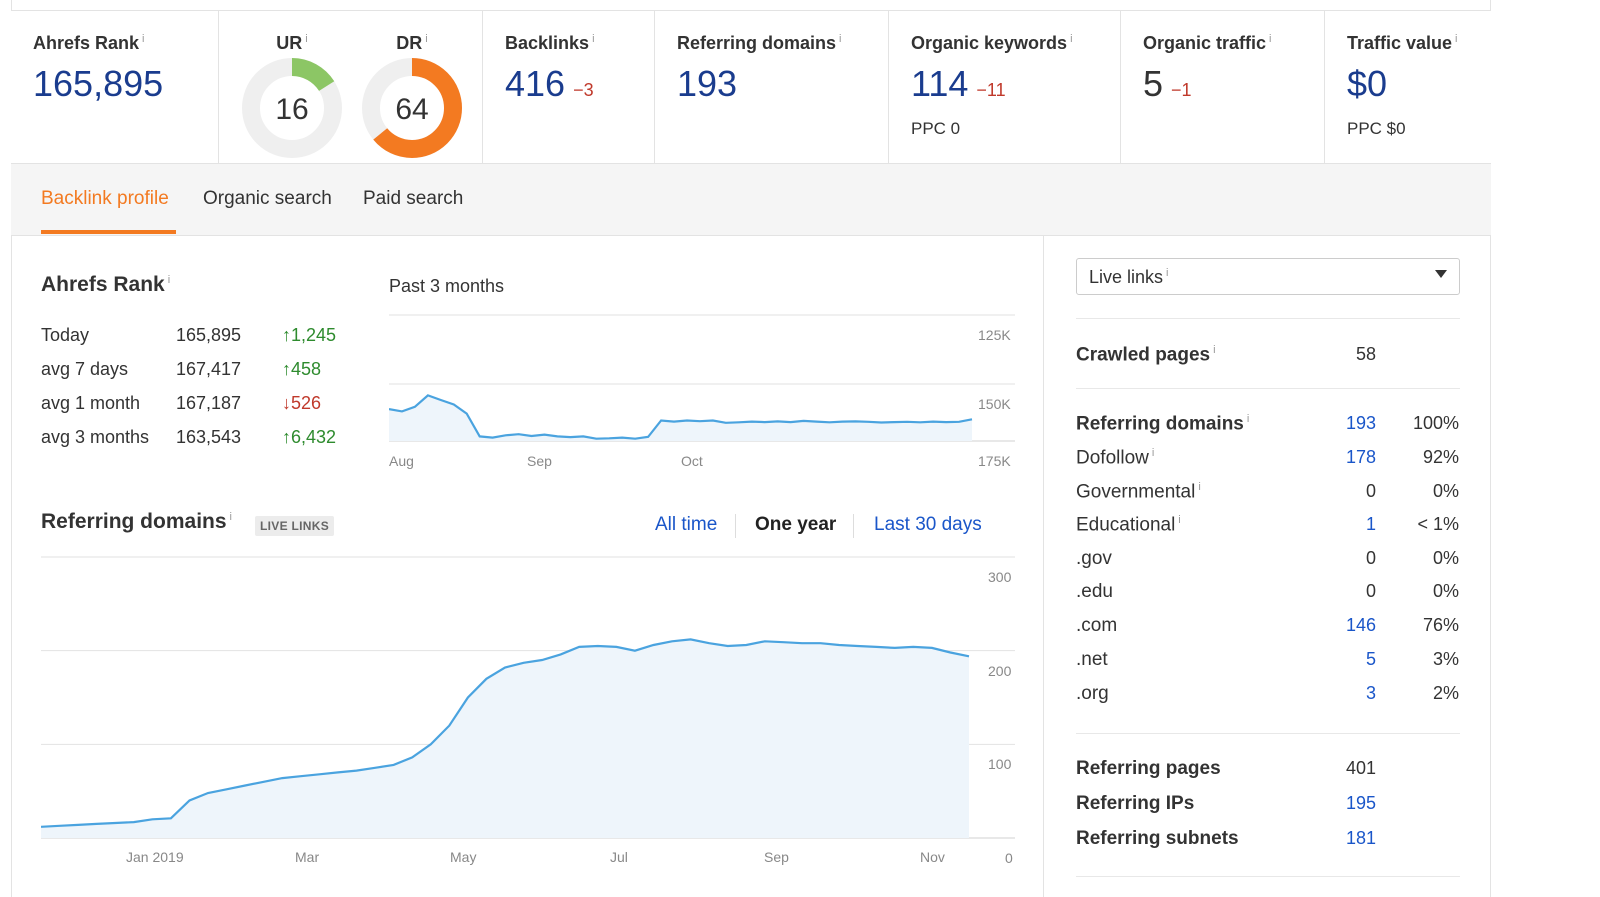 The image size is (1600, 897). What do you see at coordinates (1094, 558) in the screenshot?
I see `domain-stat-label: .gov` at bounding box center [1094, 558].